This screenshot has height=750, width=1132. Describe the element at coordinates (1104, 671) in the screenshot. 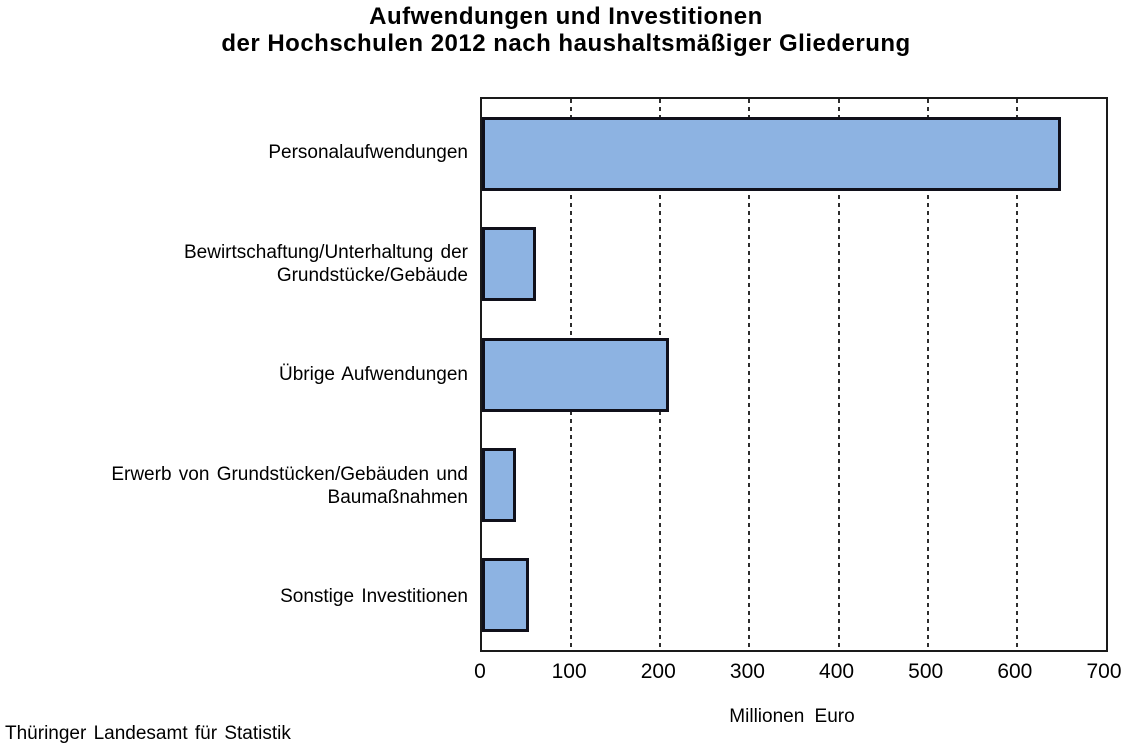

I see `x-tick-label-700: 700` at that location.